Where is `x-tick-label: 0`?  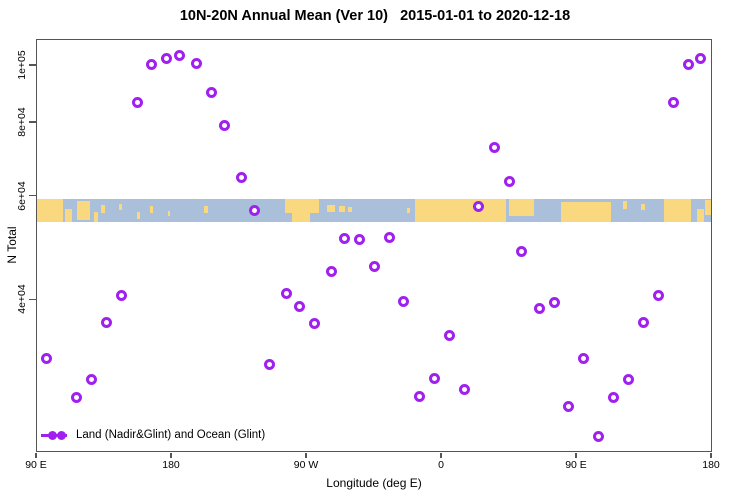
x-tick-label: 0 is located at coordinates (441, 465).